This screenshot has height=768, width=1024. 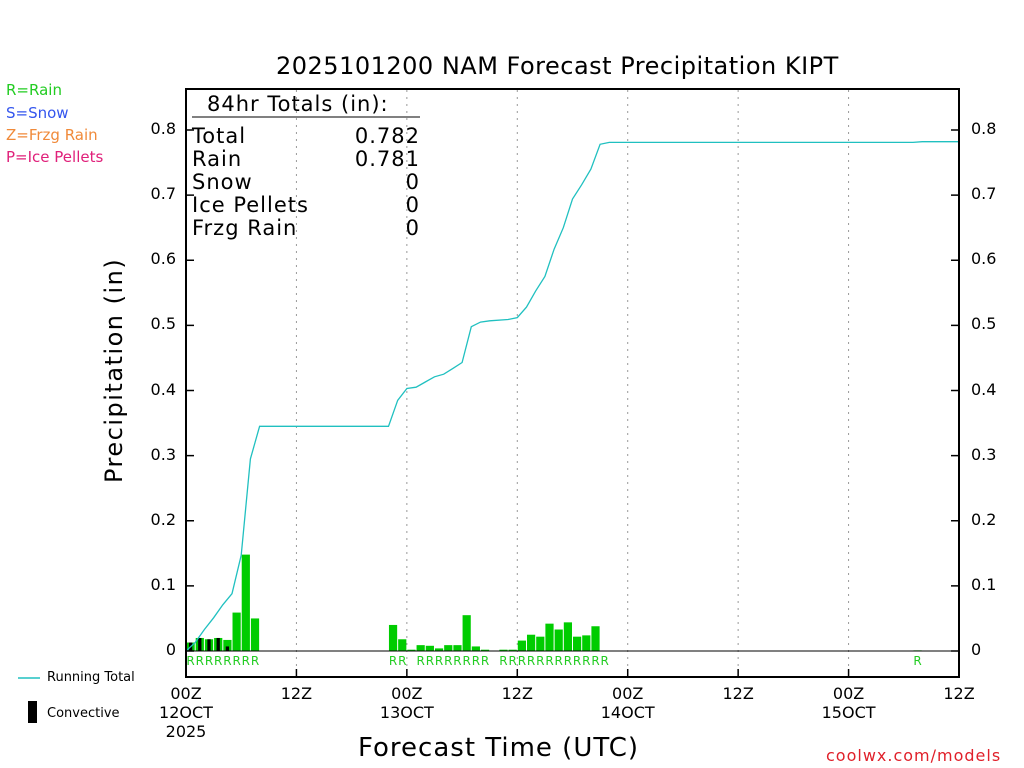 I want to click on legend-ice-pellets-label: P=Ice Pellets, so click(x=55, y=157).